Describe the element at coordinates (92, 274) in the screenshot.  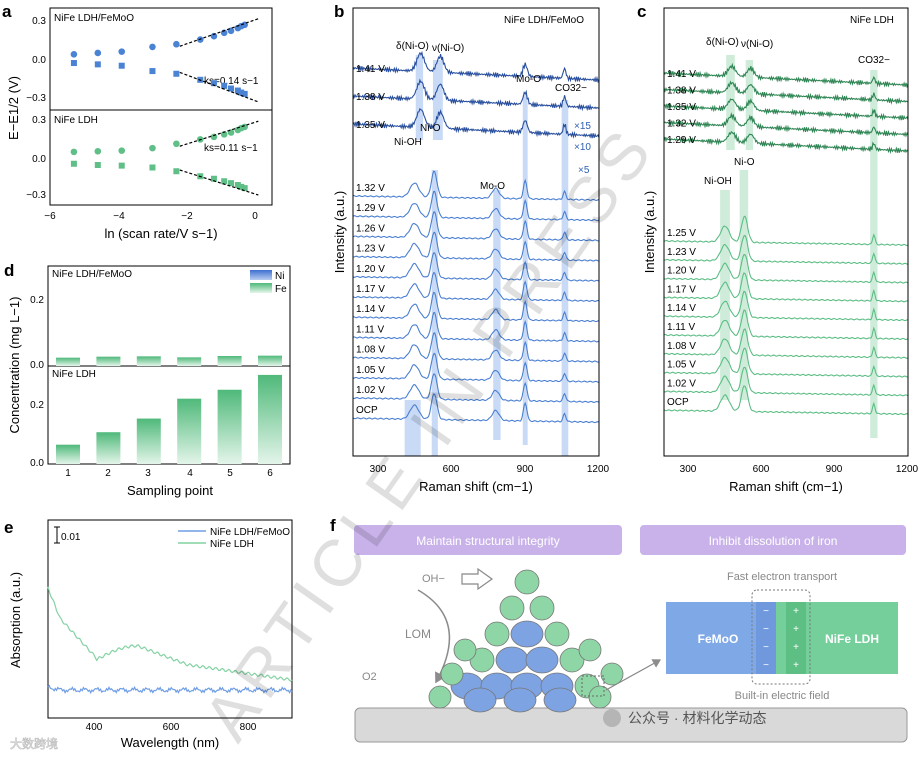
I see `panel-d-top-label: NiFe LDH/FeMoO` at that location.